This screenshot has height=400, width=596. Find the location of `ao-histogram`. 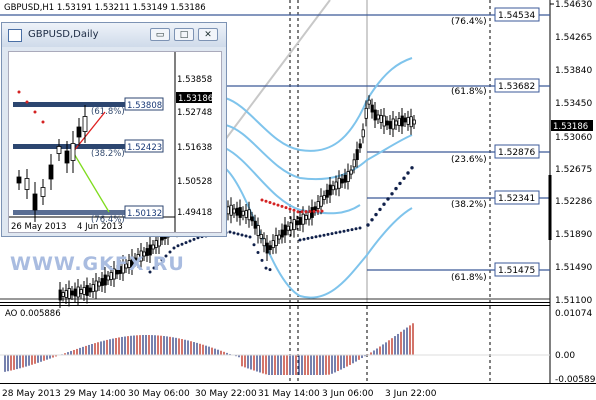

ao-histogram is located at coordinates (209, 349).